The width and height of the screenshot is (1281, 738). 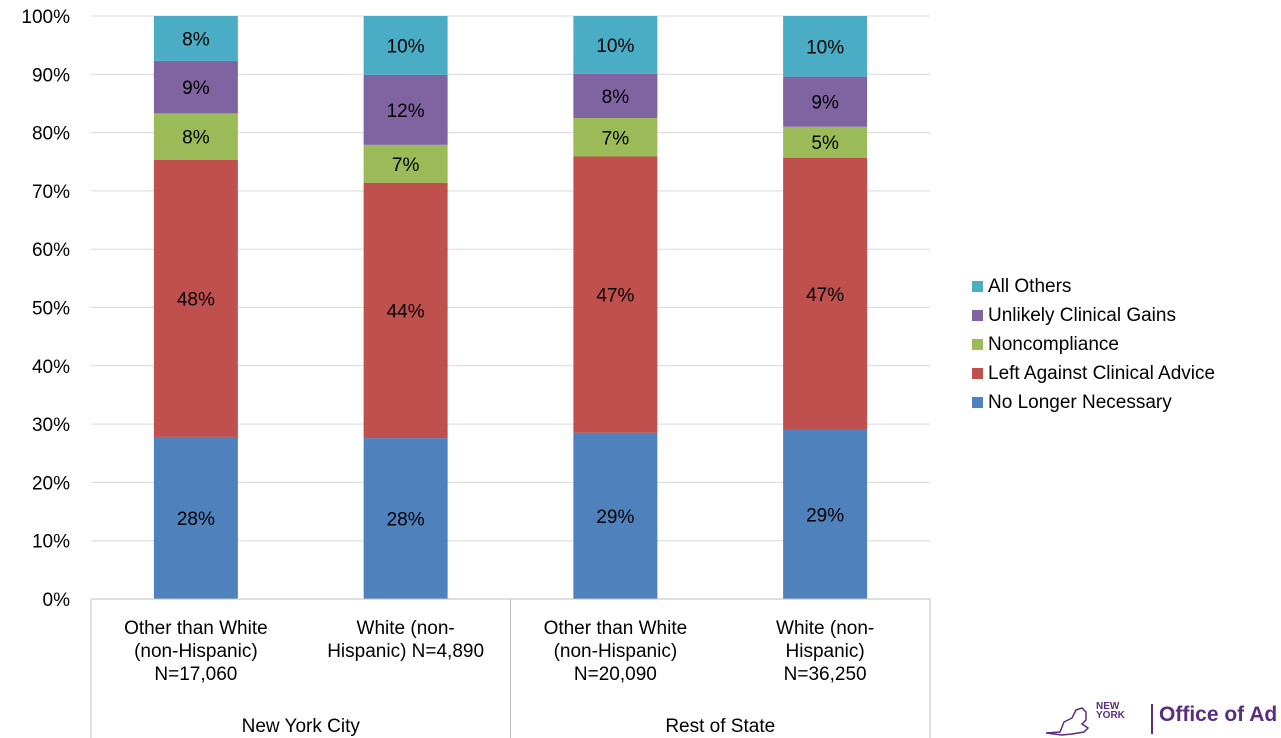 What do you see at coordinates (51, 542) in the screenshot?
I see `y-tick-label: 10%` at bounding box center [51, 542].